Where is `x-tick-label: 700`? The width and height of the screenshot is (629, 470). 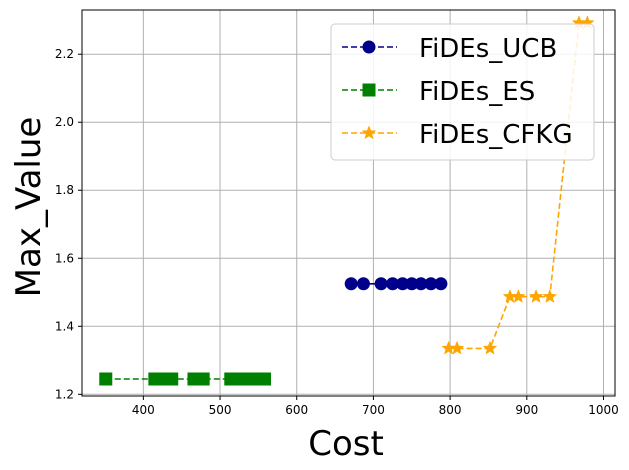 x-tick-label: 700 is located at coordinates (373, 410).